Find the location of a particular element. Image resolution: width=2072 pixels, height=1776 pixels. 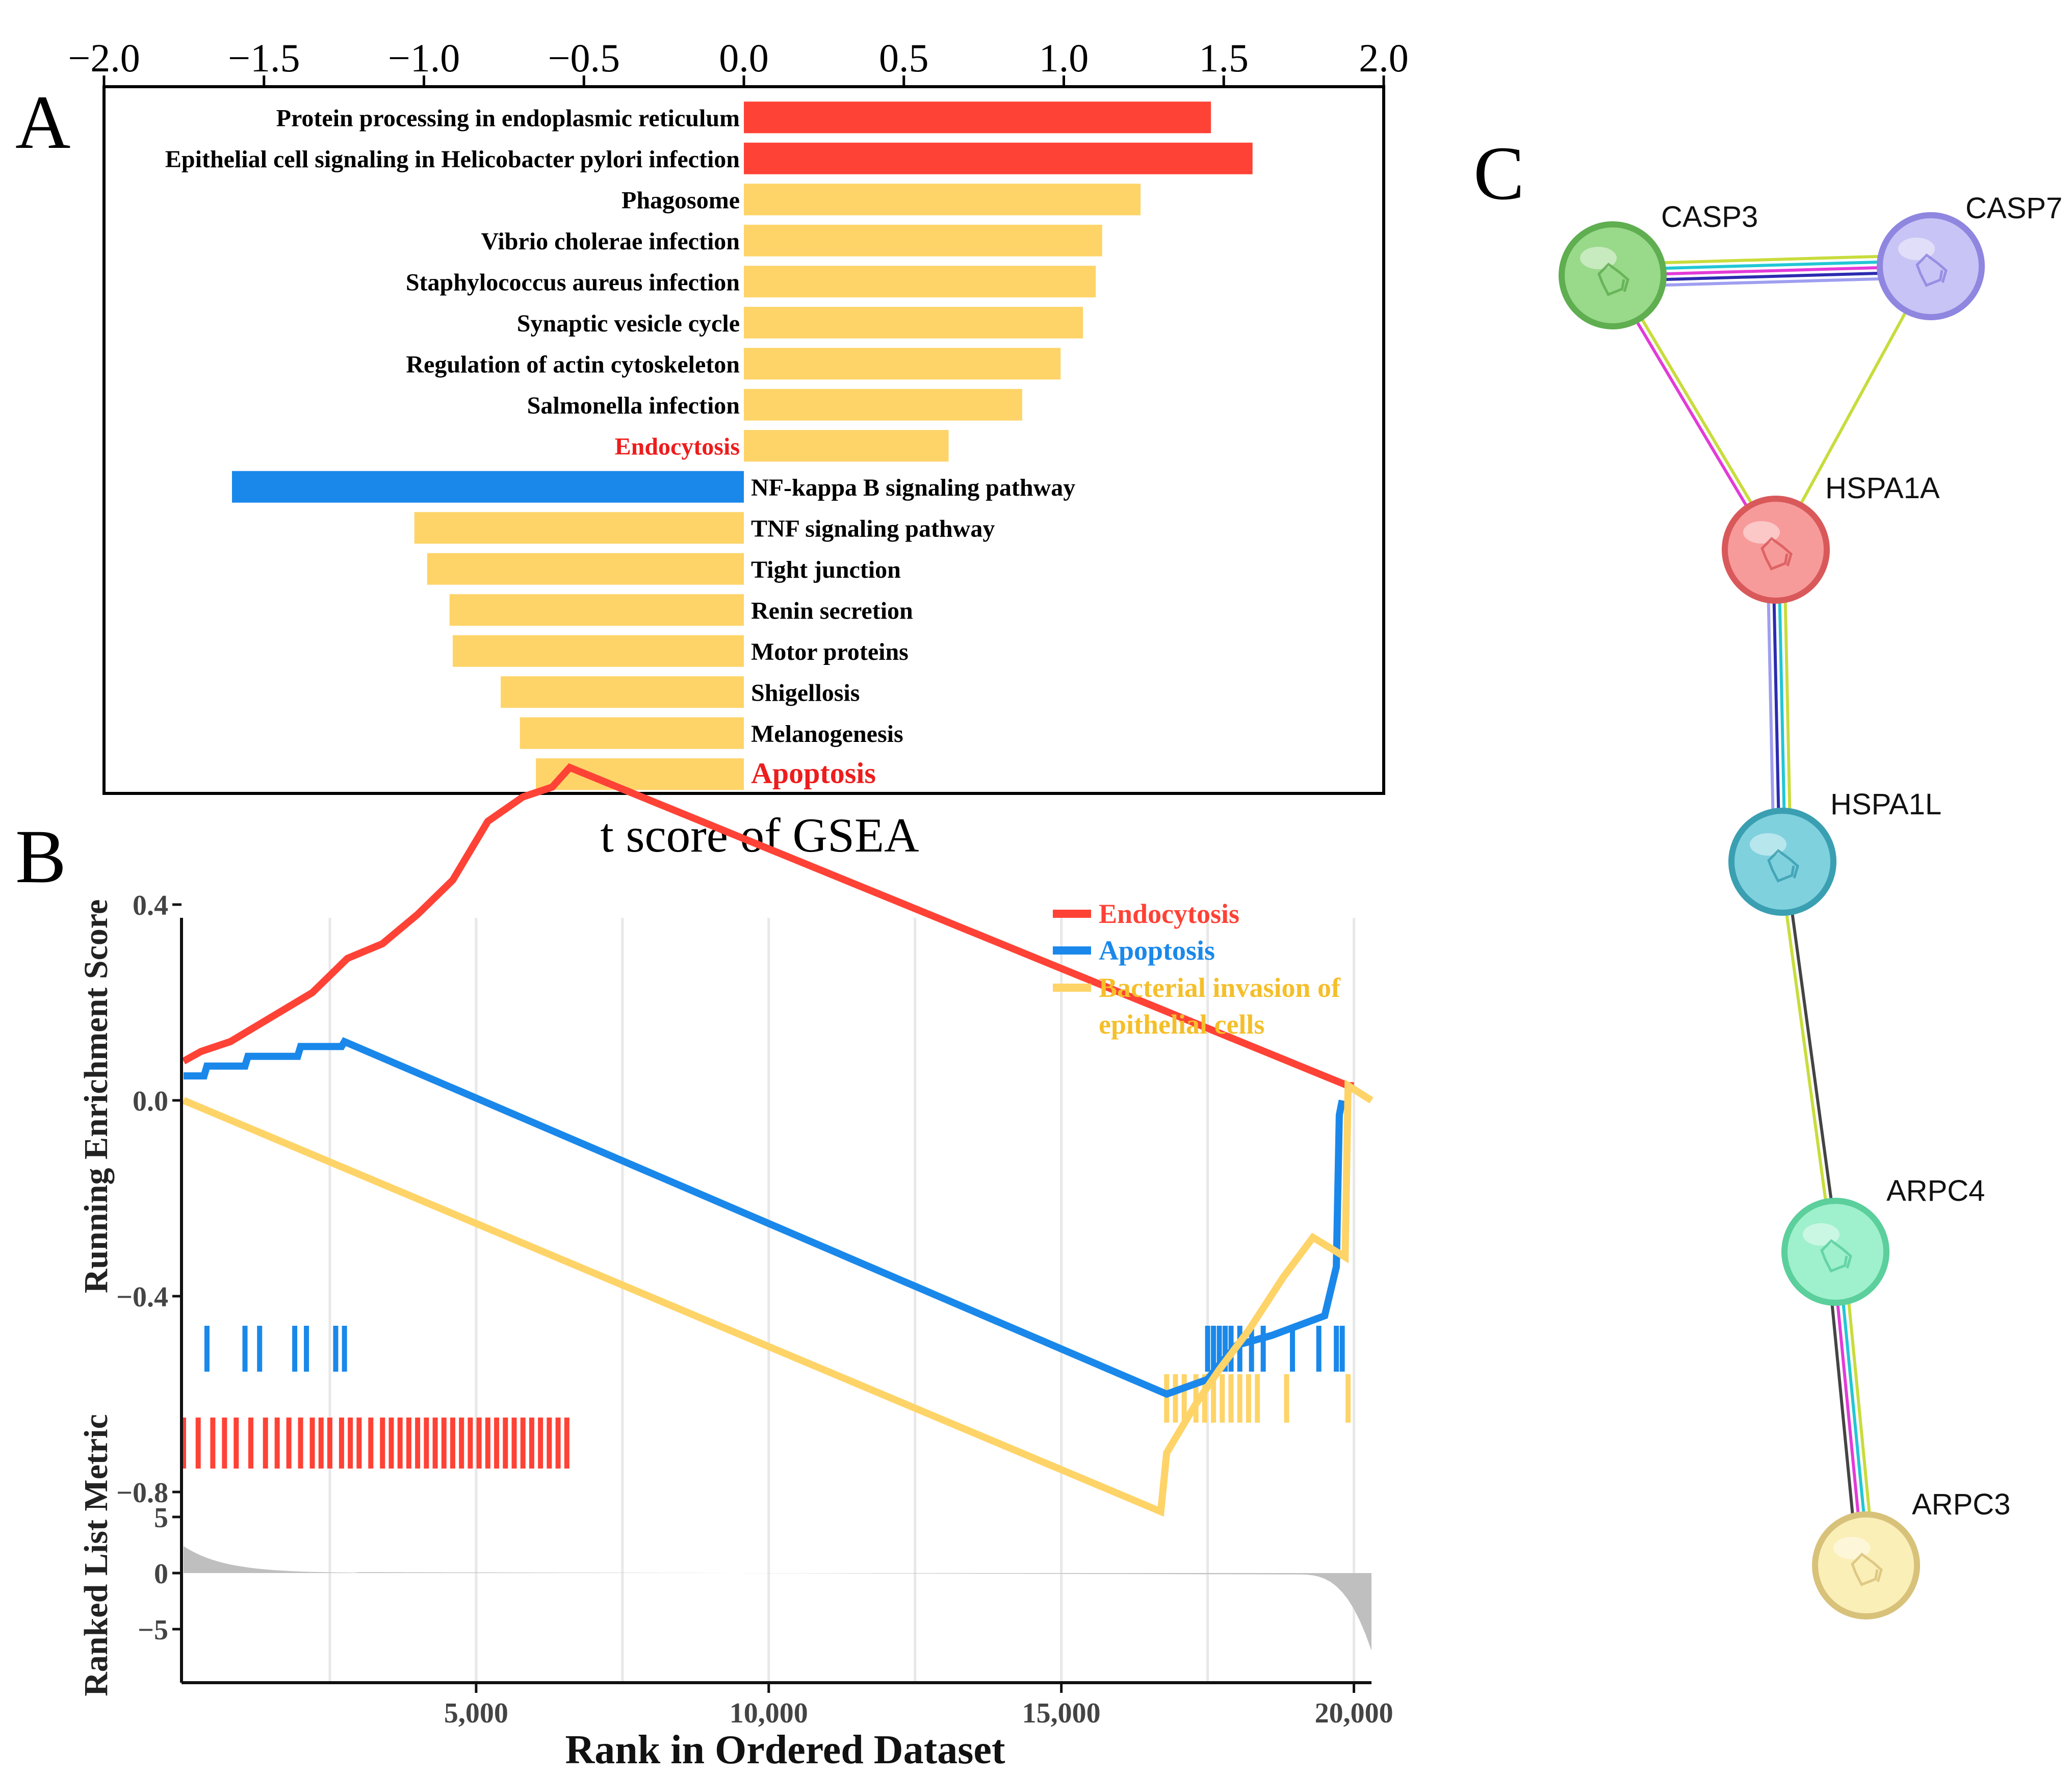

y-axis-title-top: Running Enrichment Score is located at coordinates (96, 1096).